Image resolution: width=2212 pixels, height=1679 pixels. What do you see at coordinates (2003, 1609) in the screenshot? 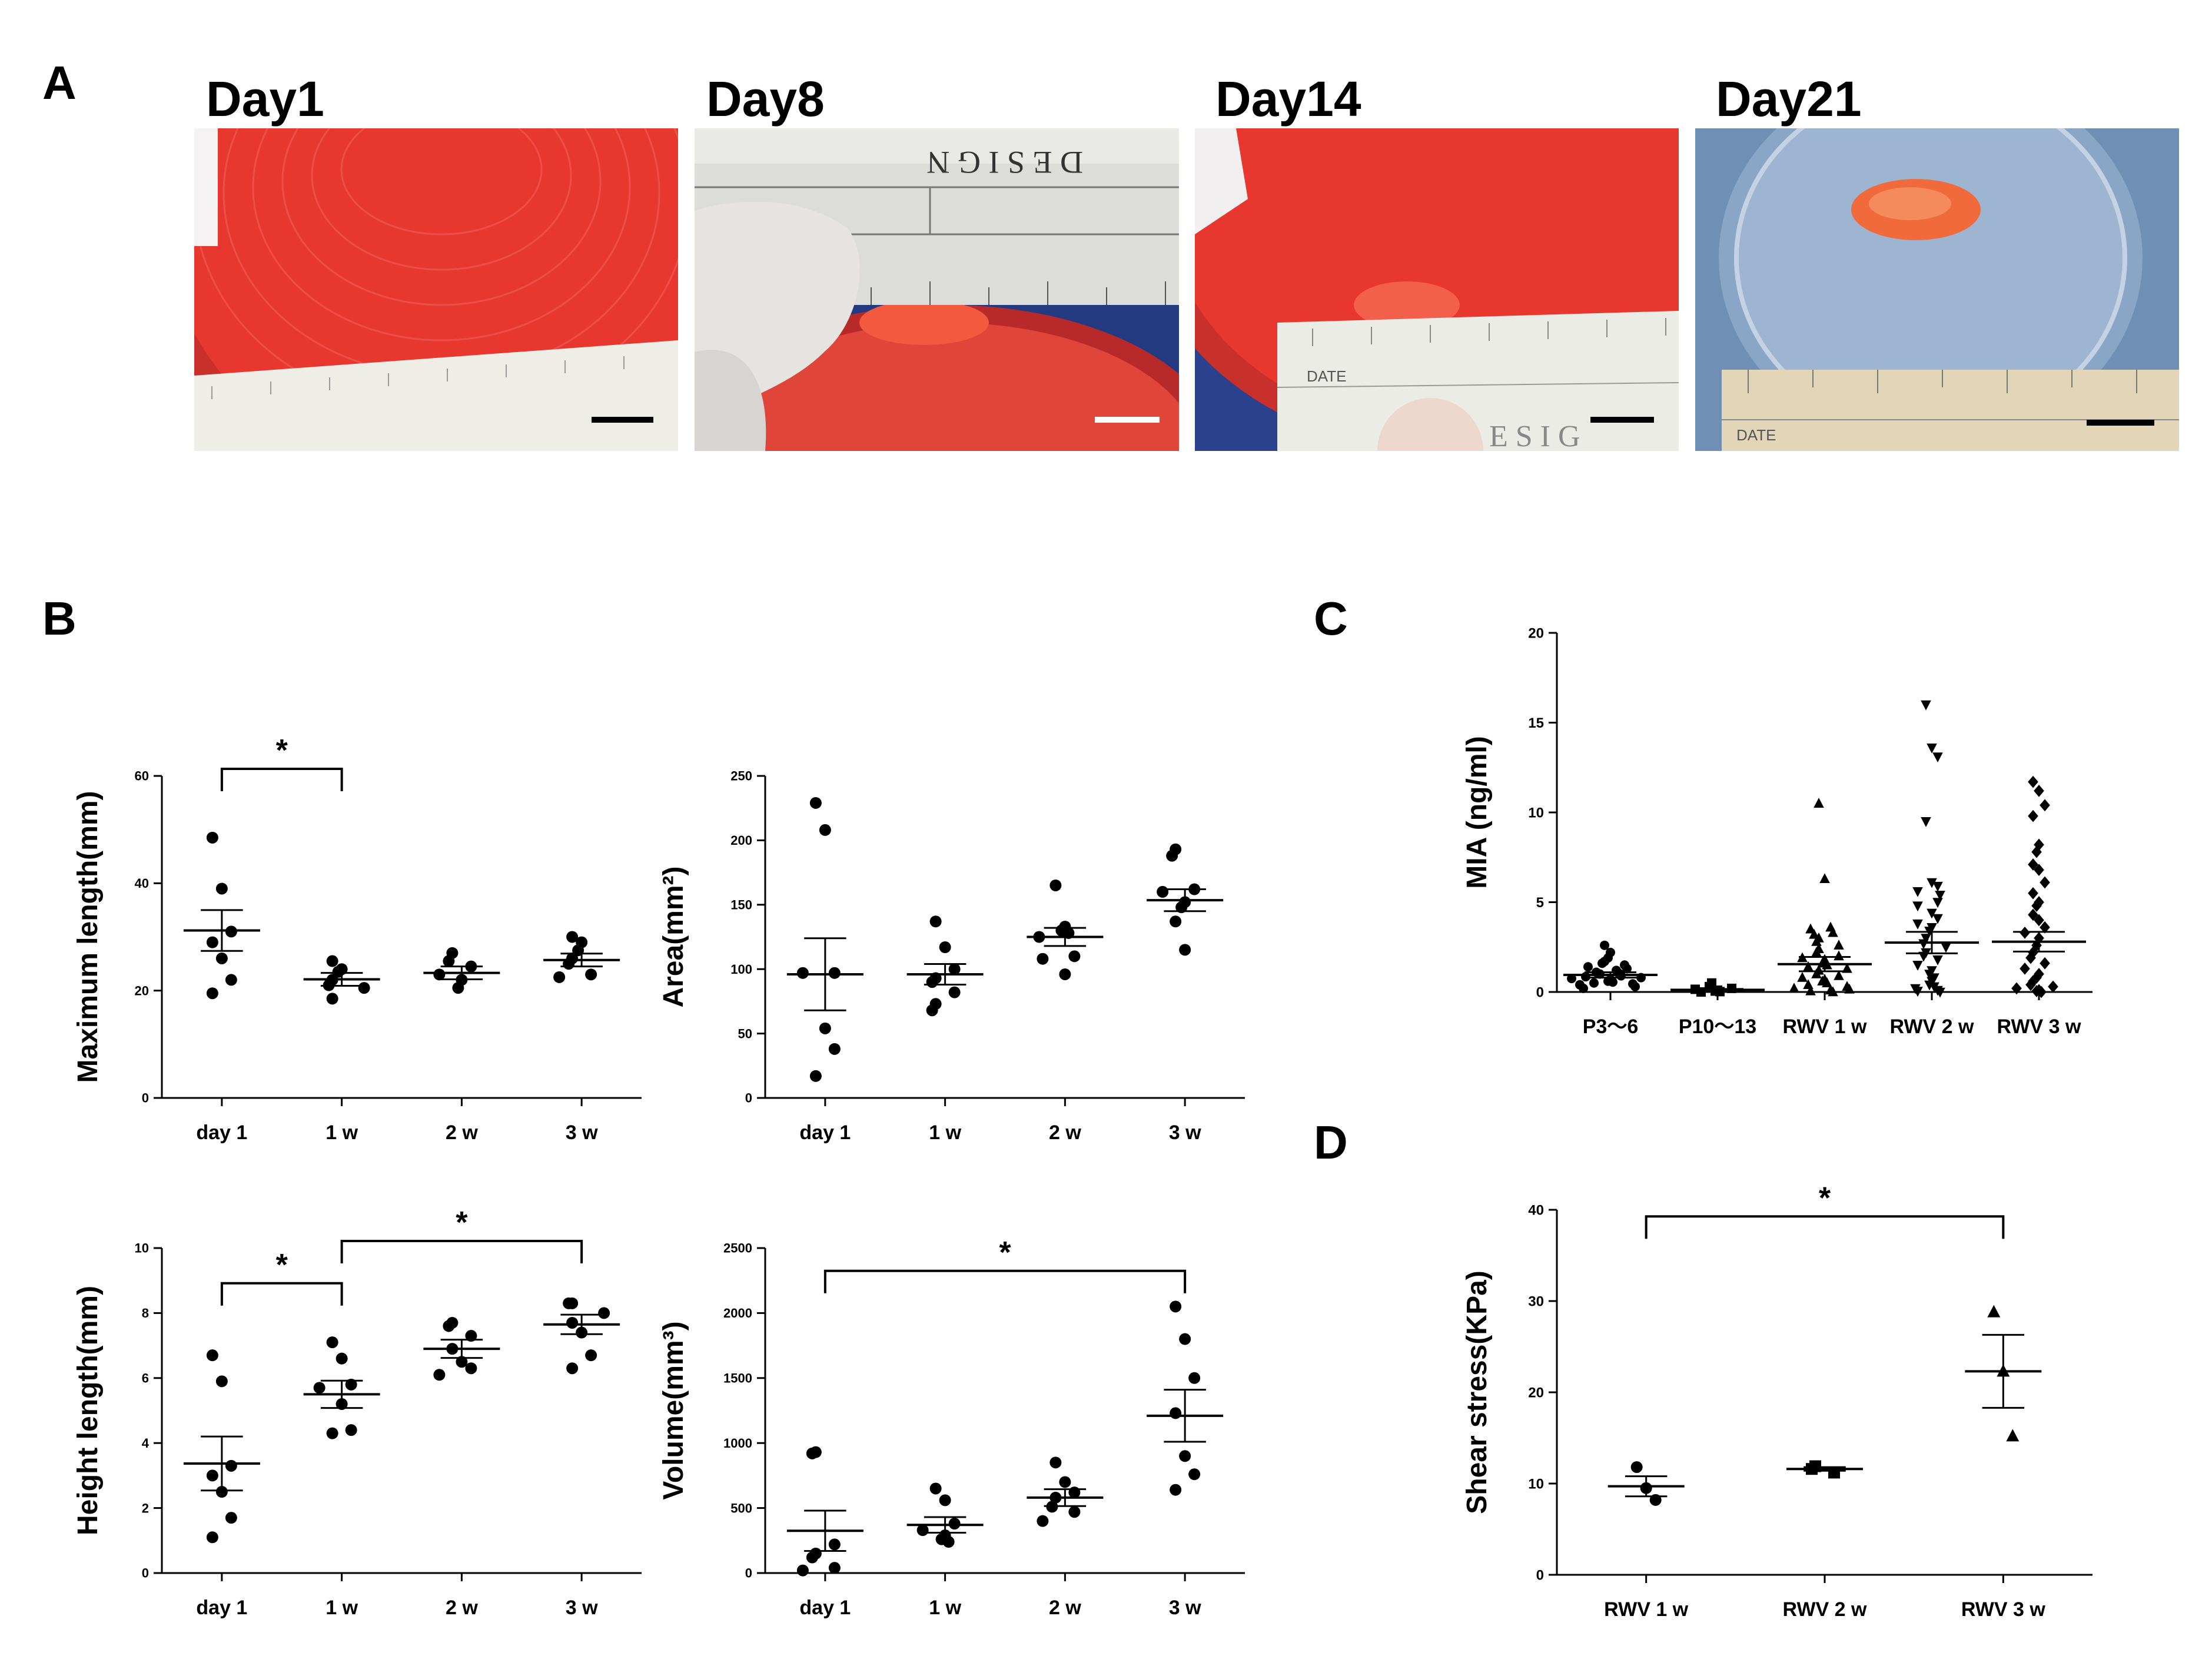
I see `x-tick-label: RWV 3 w` at bounding box center [2003, 1609].